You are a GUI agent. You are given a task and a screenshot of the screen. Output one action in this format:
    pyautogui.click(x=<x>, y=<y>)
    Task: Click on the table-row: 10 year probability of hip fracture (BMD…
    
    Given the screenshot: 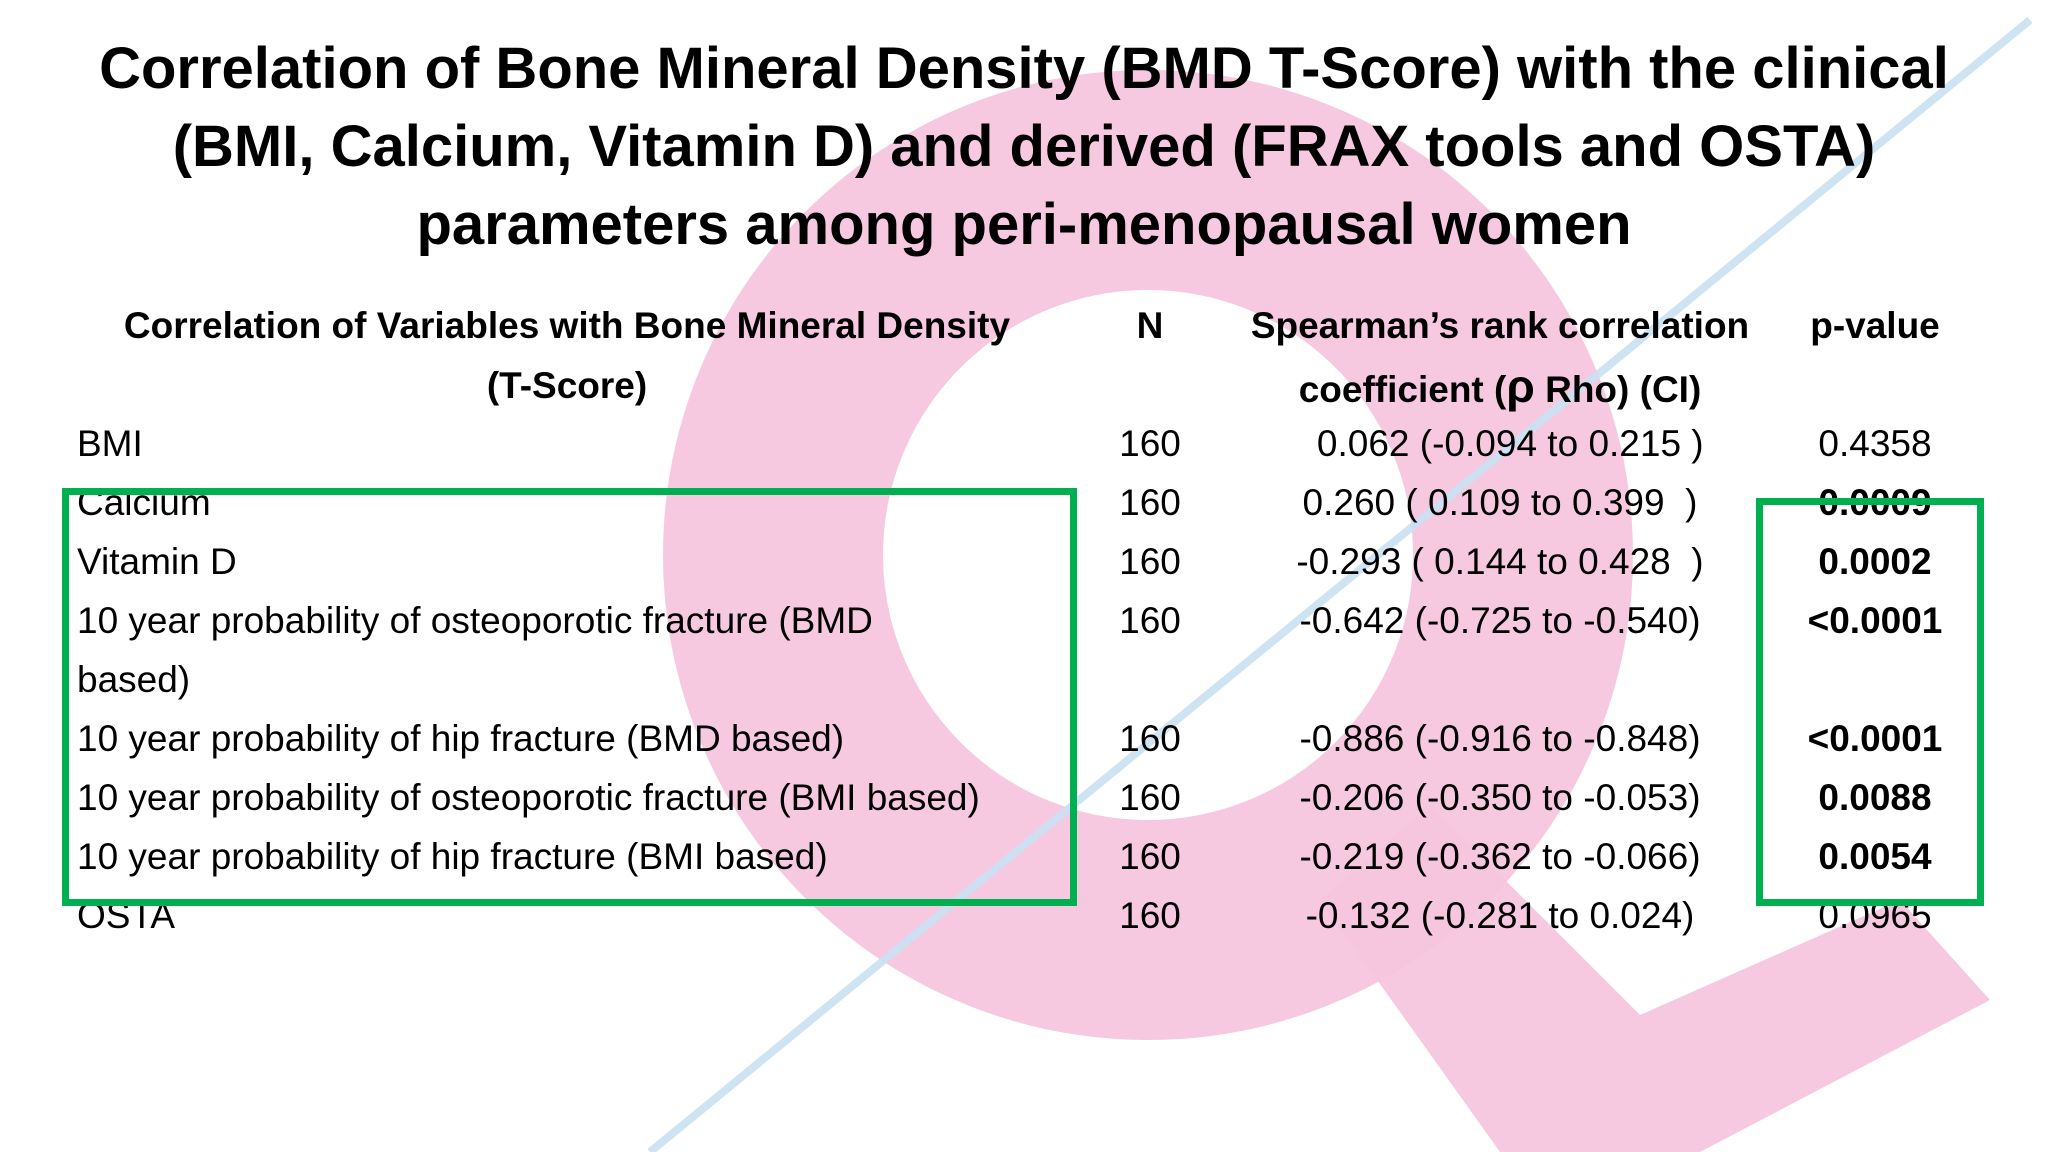 What is the action you would take?
    pyautogui.click(x=1024, y=738)
    